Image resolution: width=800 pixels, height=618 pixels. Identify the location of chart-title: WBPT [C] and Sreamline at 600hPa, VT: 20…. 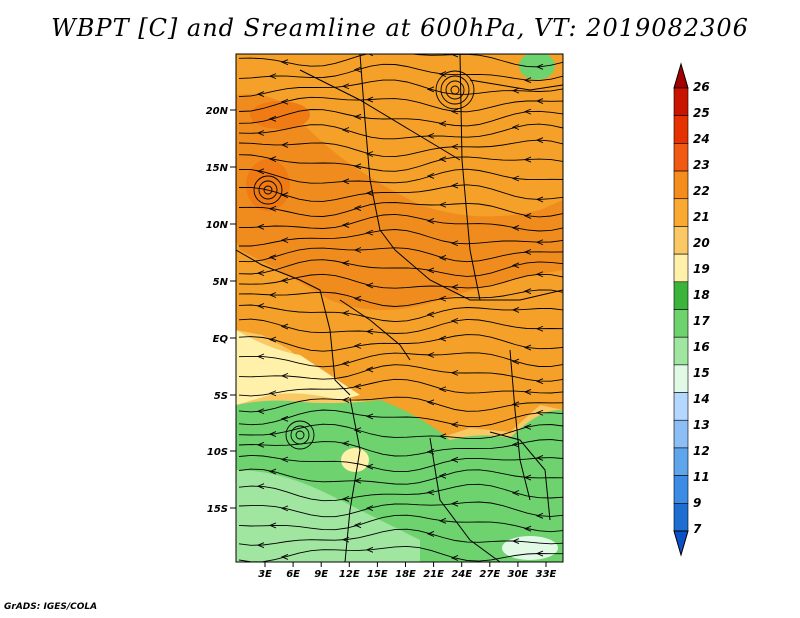
(400, 28).